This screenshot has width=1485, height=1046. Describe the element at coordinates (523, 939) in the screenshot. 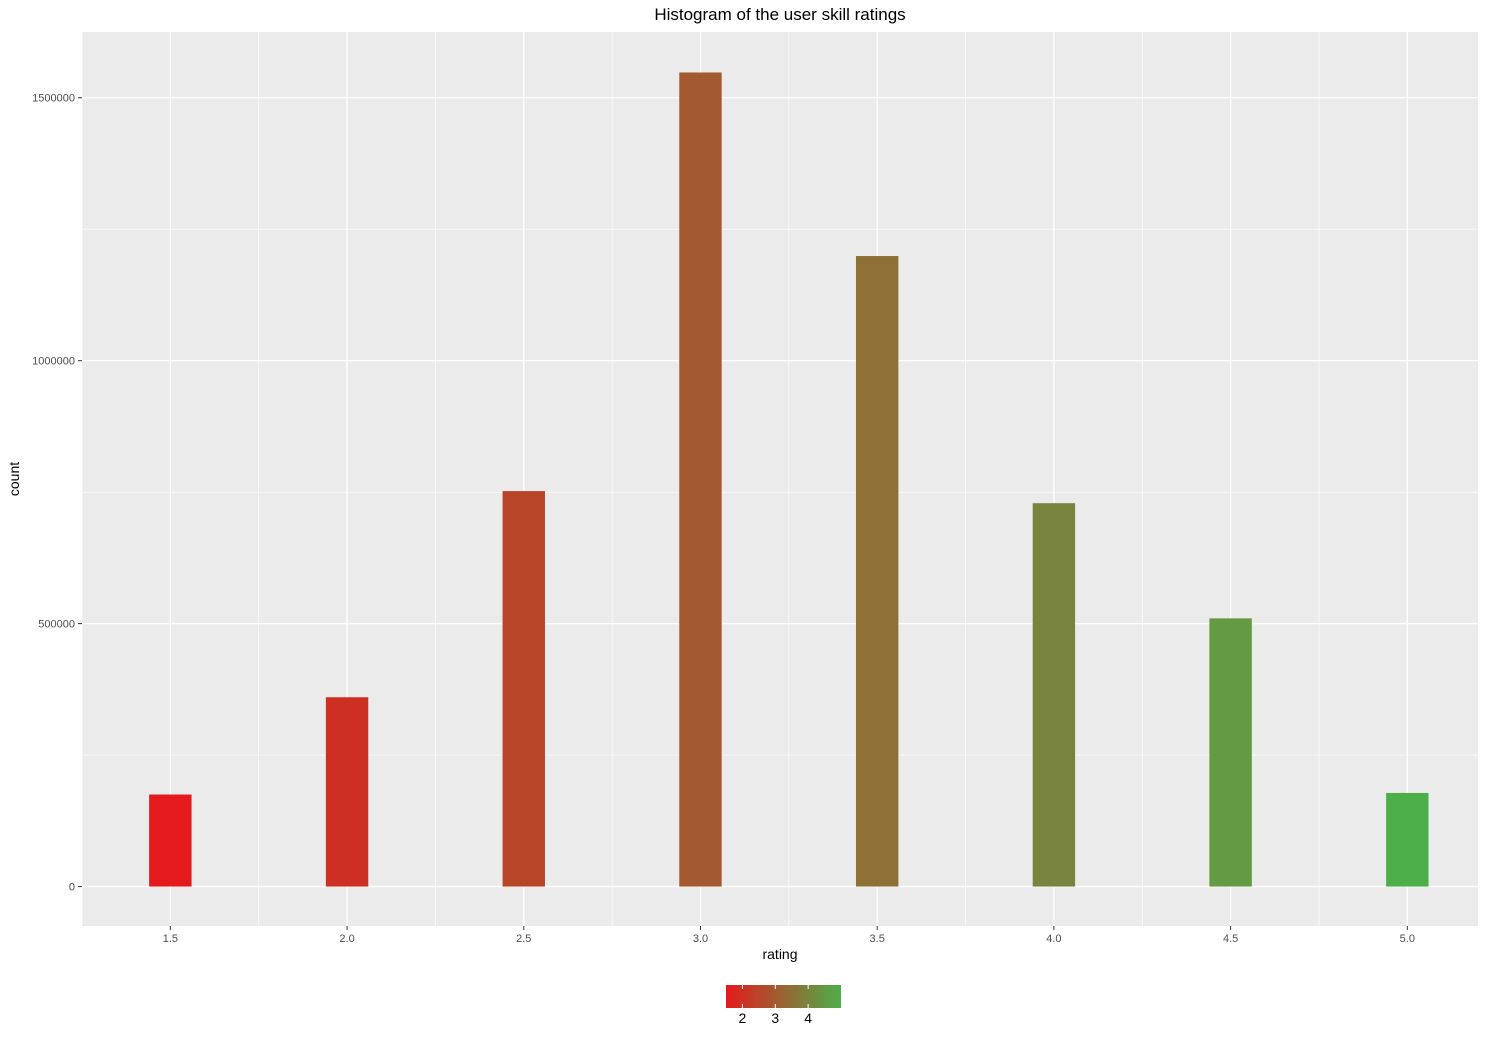

I see `x-tick-label: 2.5` at that location.